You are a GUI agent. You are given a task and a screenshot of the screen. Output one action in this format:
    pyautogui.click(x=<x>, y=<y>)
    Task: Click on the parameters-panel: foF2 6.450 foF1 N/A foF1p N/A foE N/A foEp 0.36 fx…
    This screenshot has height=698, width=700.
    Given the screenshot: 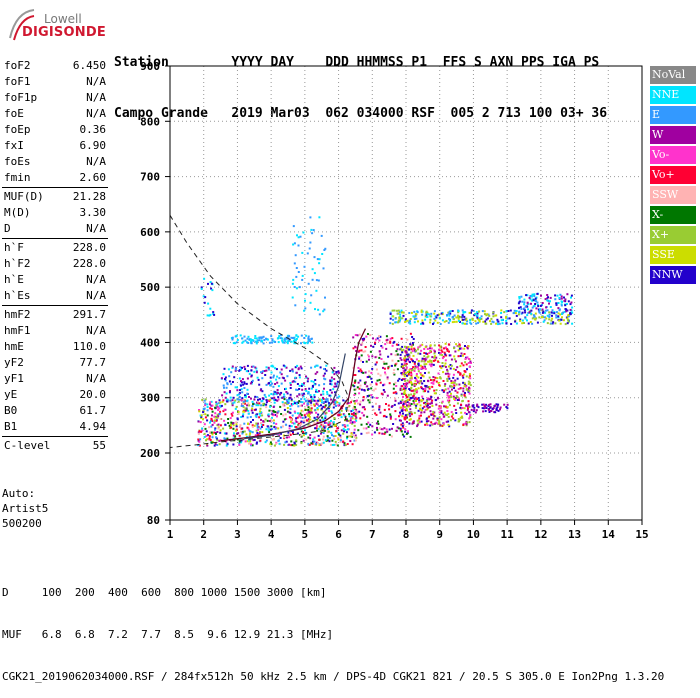 What is the action you would take?
    pyautogui.click(x=55, y=256)
    